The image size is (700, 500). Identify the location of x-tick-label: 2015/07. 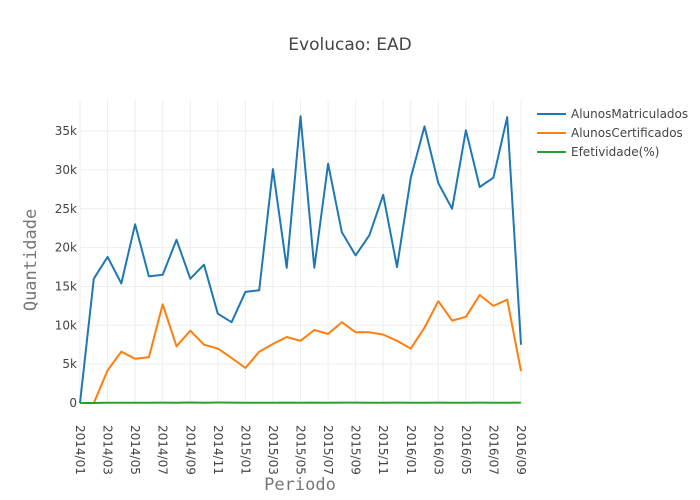
(328, 450).